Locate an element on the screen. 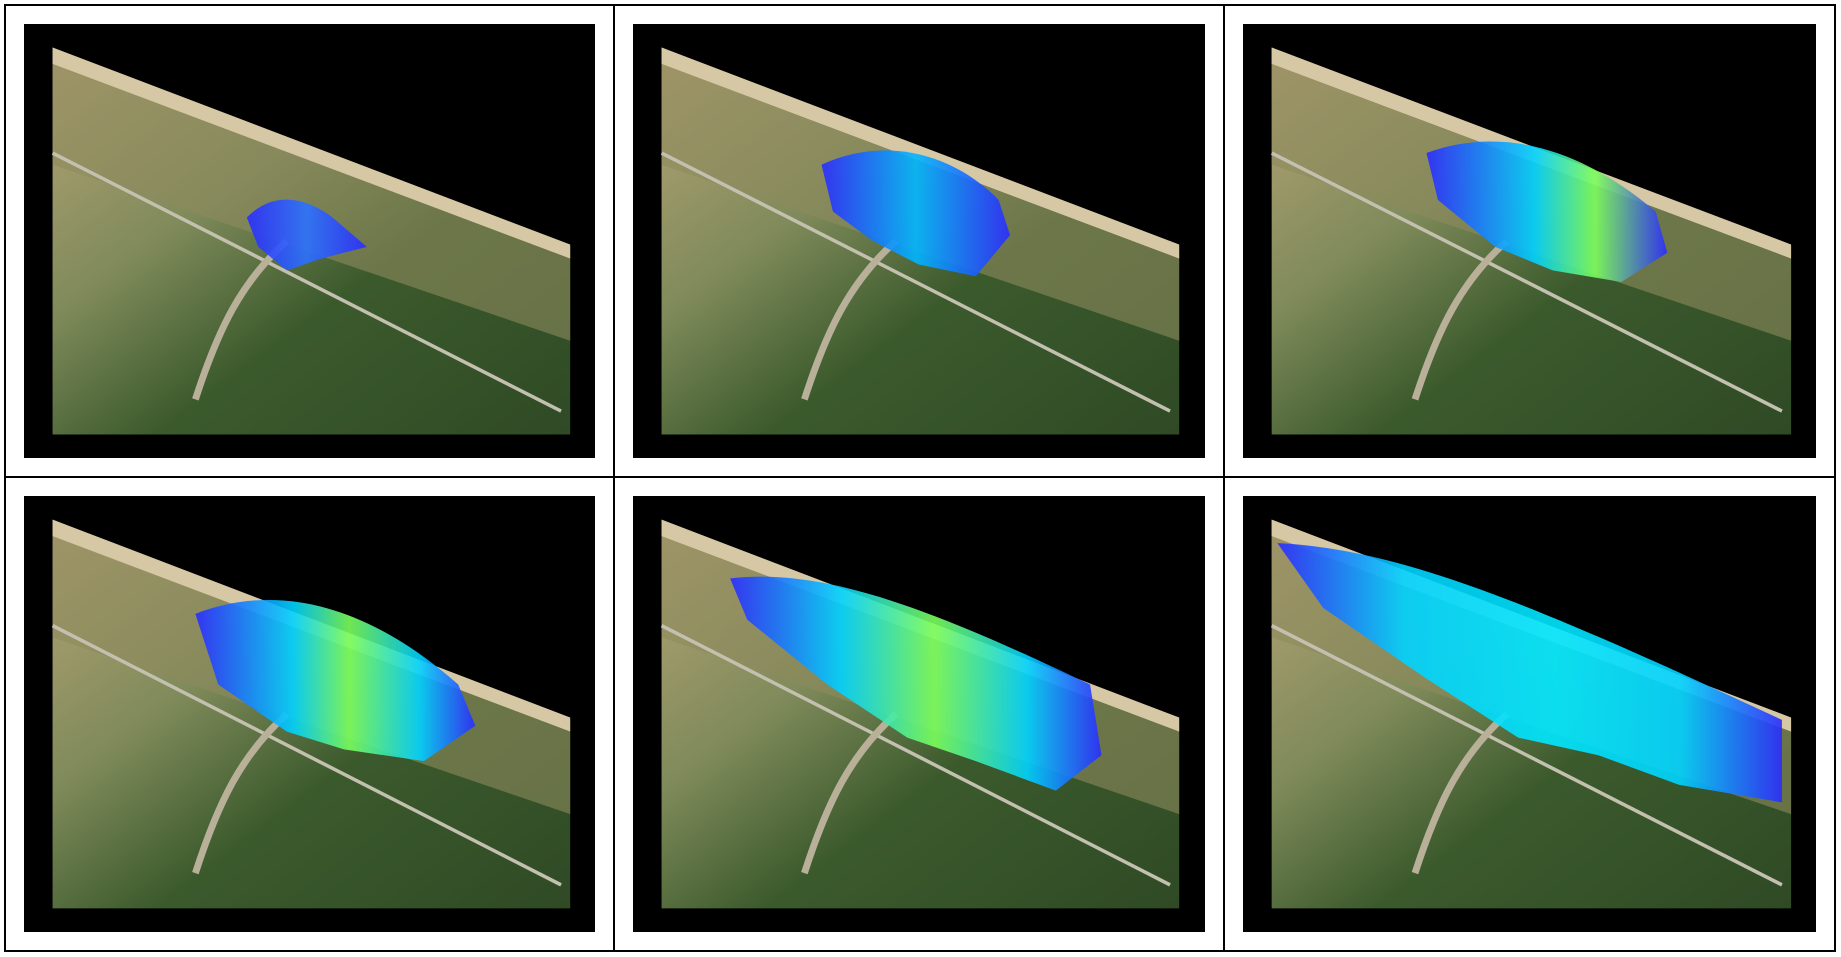  map-5-svg is located at coordinates (920, 714).